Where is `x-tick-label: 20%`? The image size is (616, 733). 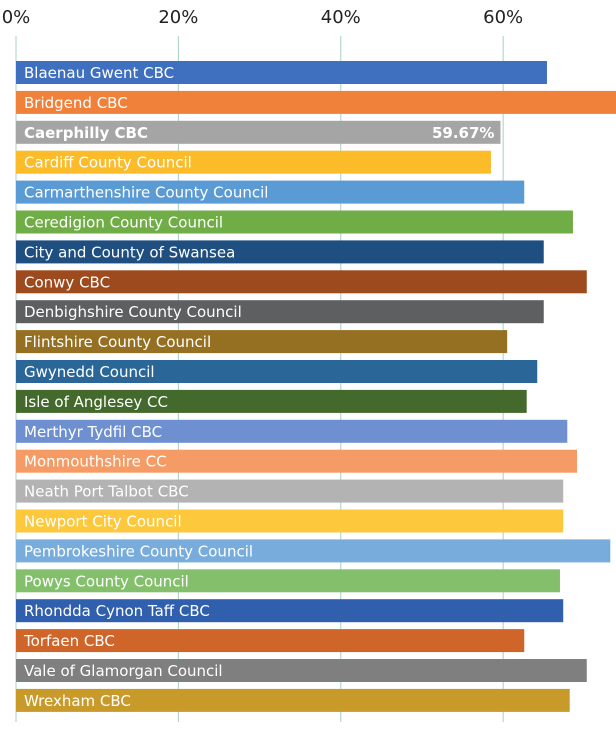 x-tick-label: 20% is located at coordinates (178, 17).